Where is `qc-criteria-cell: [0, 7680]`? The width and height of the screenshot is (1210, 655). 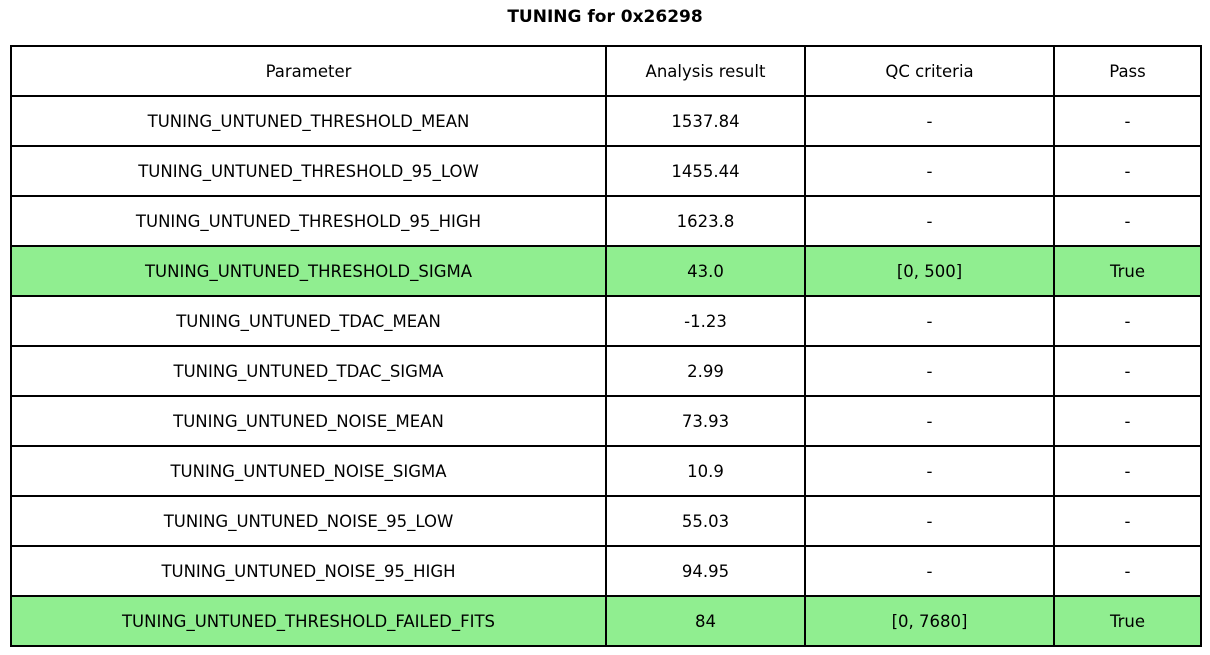 qc-criteria-cell: [0, 7680] is located at coordinates (929, 621).